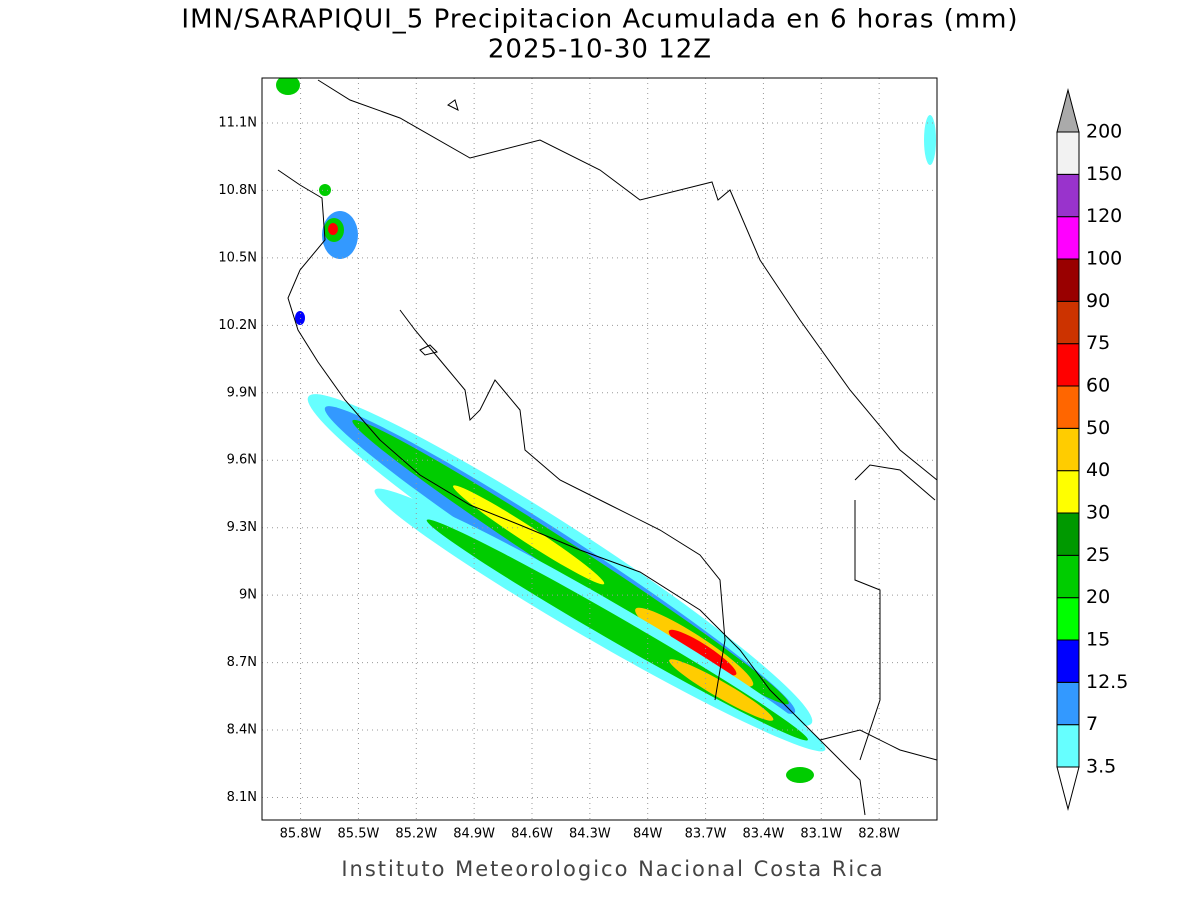  I want to click on colorbar-label: 60, so click(1098, 386).